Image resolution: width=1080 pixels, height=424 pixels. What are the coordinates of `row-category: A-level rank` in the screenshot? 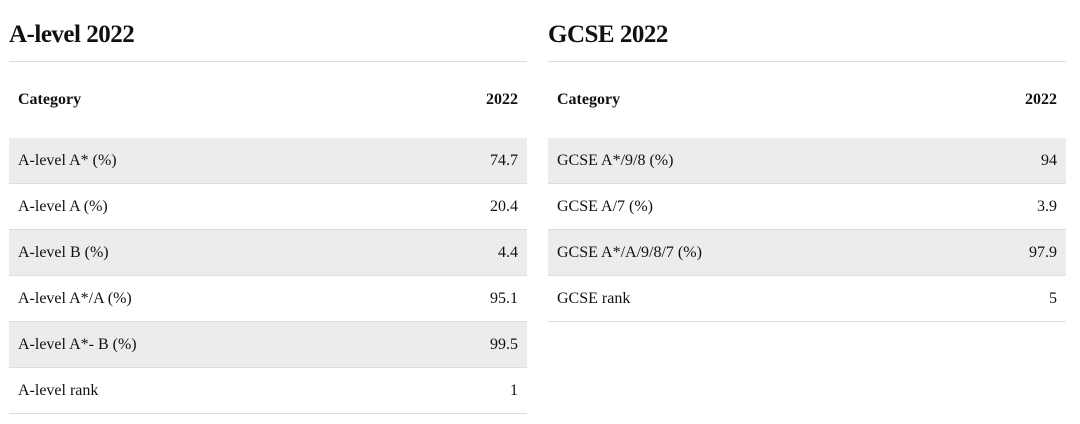 It's located at (138, 390).